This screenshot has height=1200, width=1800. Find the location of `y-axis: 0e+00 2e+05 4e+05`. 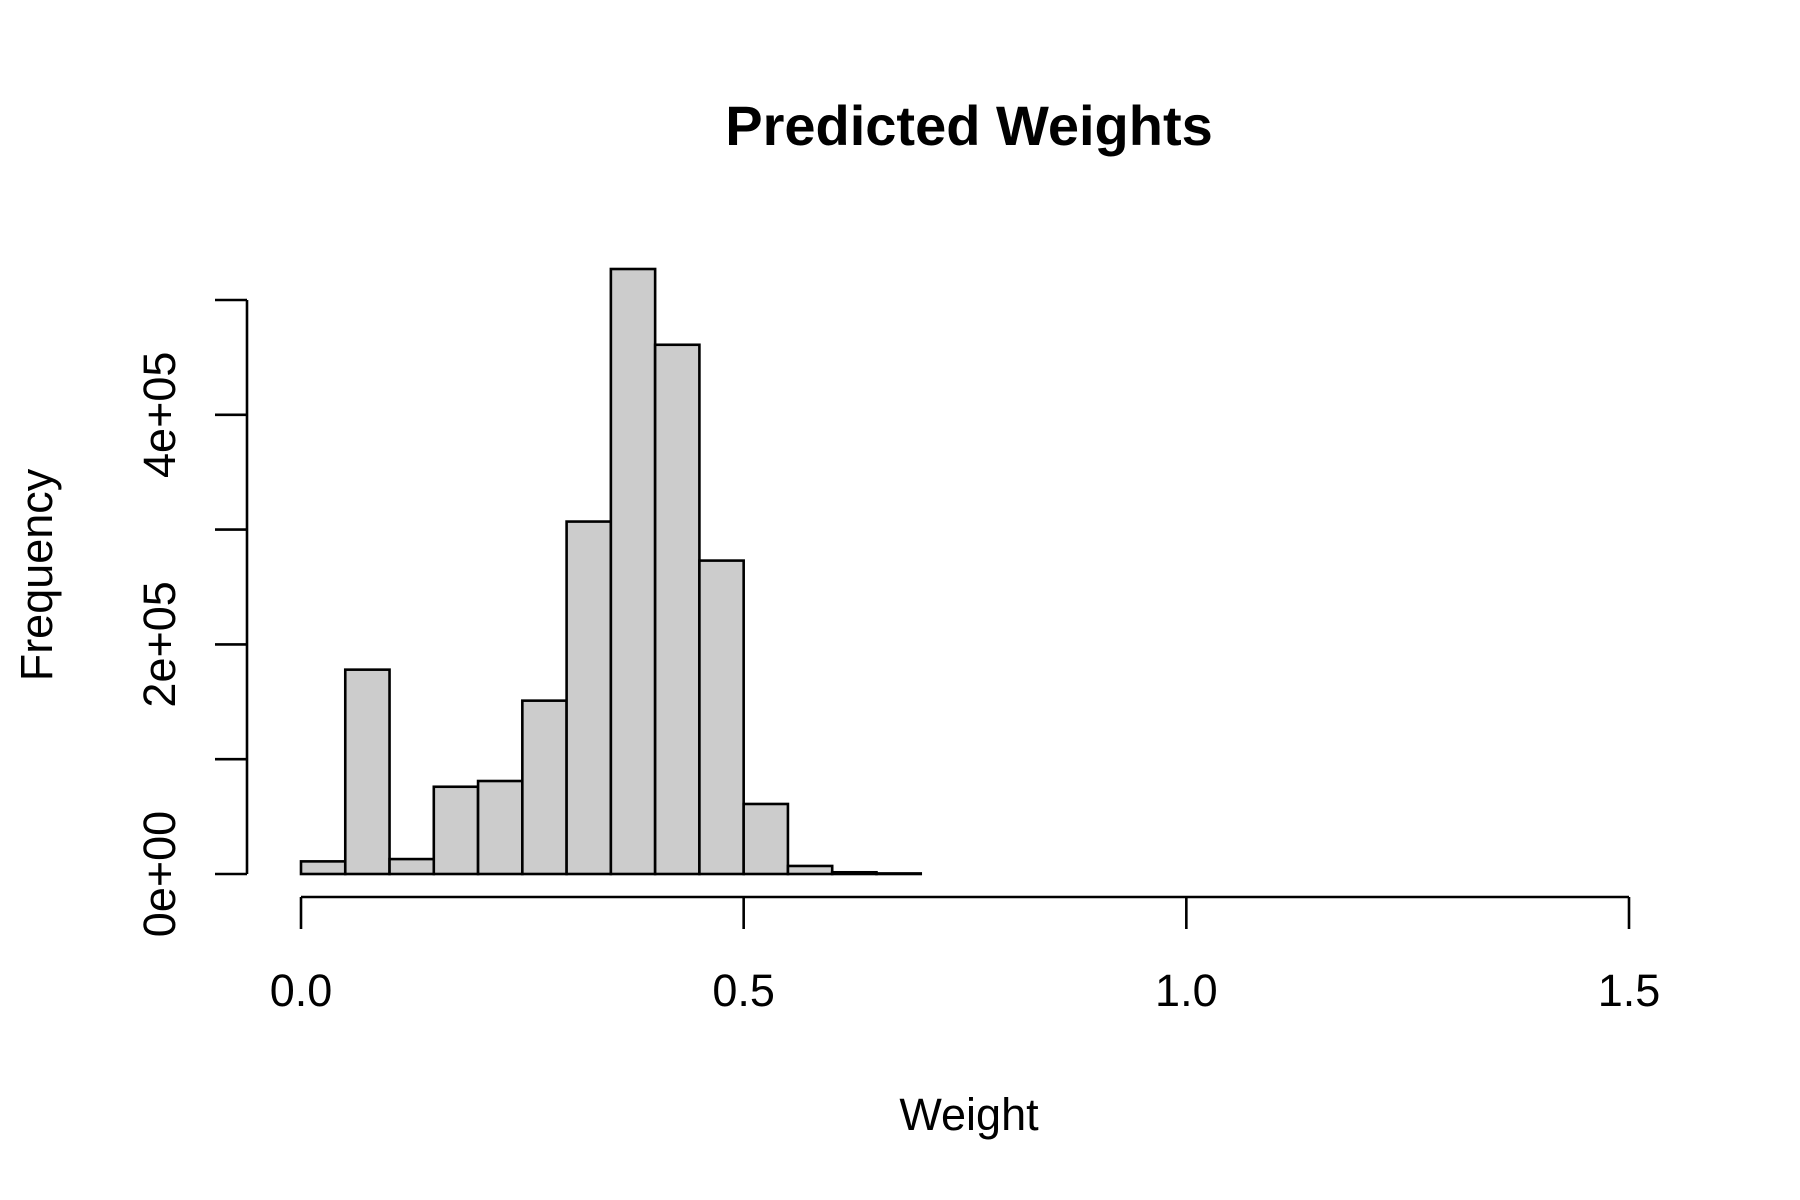

y-axis: 0e+00 2e+05 4e+05 is located at coordinates (191, 617).